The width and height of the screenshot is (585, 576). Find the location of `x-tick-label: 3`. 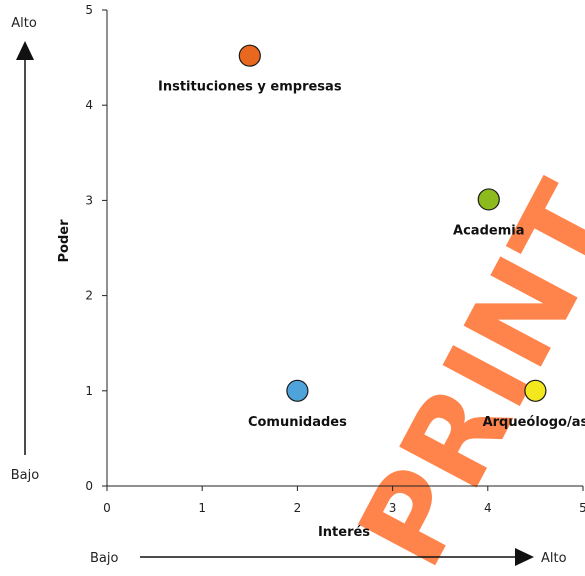

x-tick-label: 3 is located at coordinates (393, 508).